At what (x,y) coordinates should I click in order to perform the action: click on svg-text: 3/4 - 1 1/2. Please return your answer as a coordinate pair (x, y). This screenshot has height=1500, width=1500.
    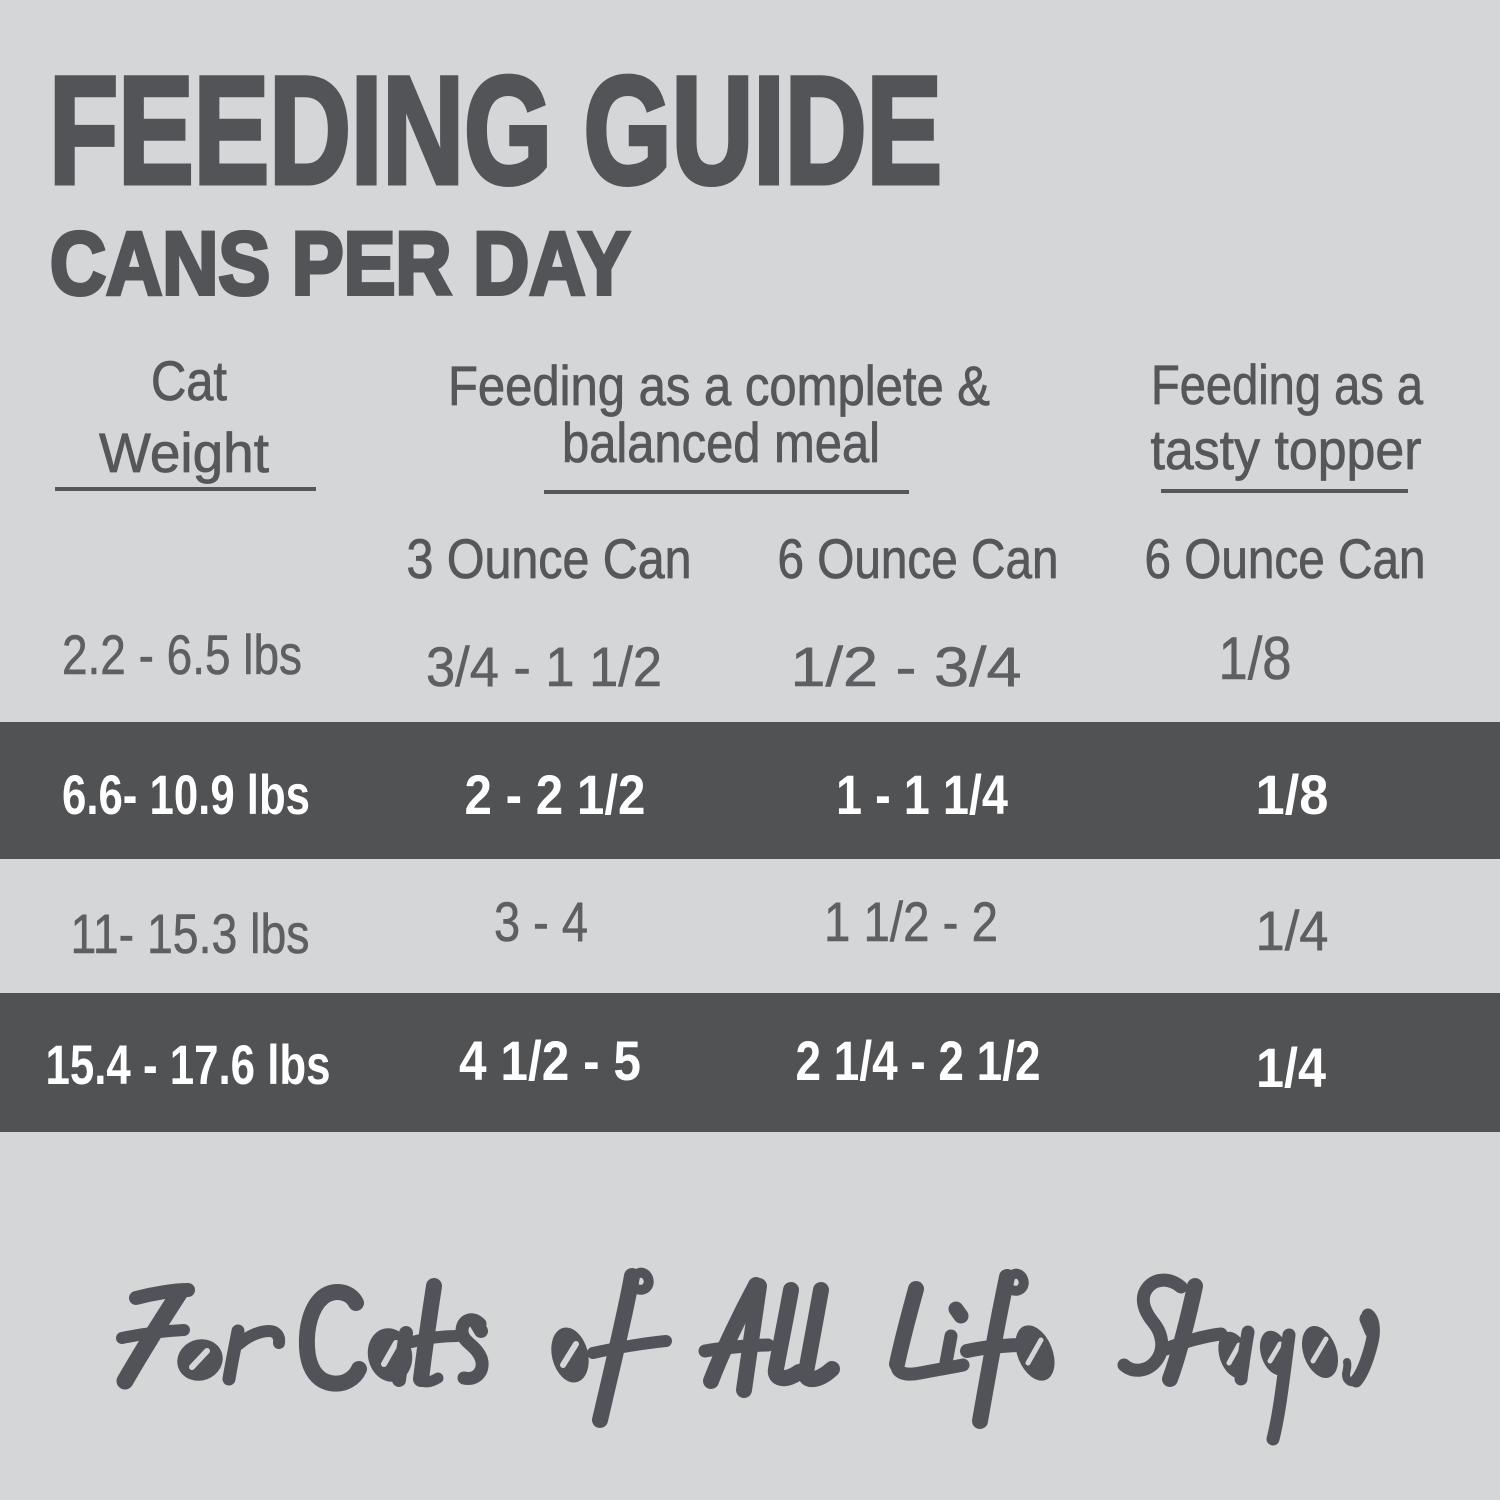
    Looking at the image, I should click on (544, 666).